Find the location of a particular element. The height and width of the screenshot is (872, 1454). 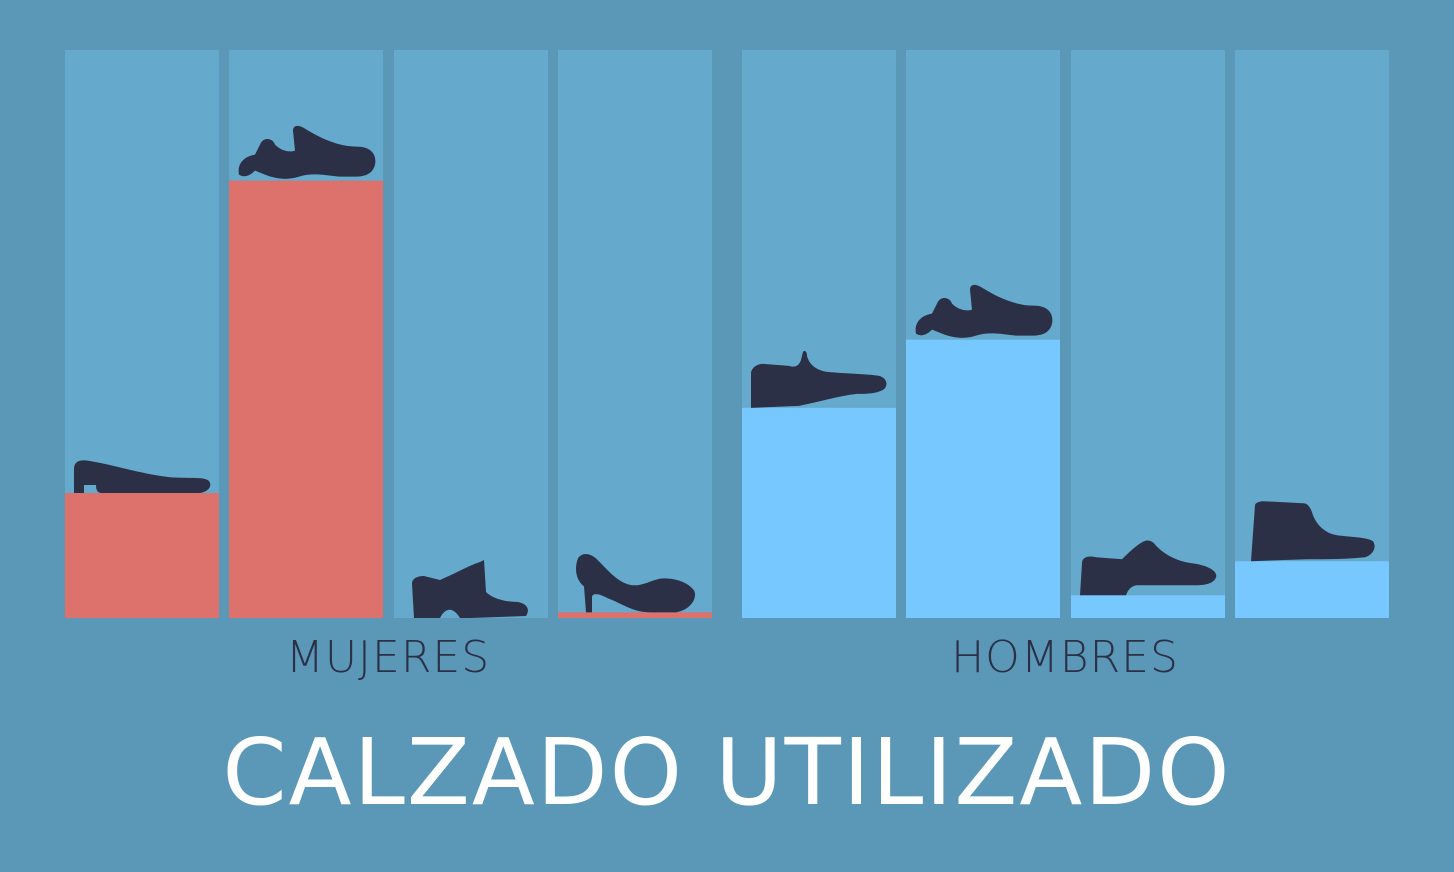

chukka-boot-icon is located at coordinates (1313, 531).